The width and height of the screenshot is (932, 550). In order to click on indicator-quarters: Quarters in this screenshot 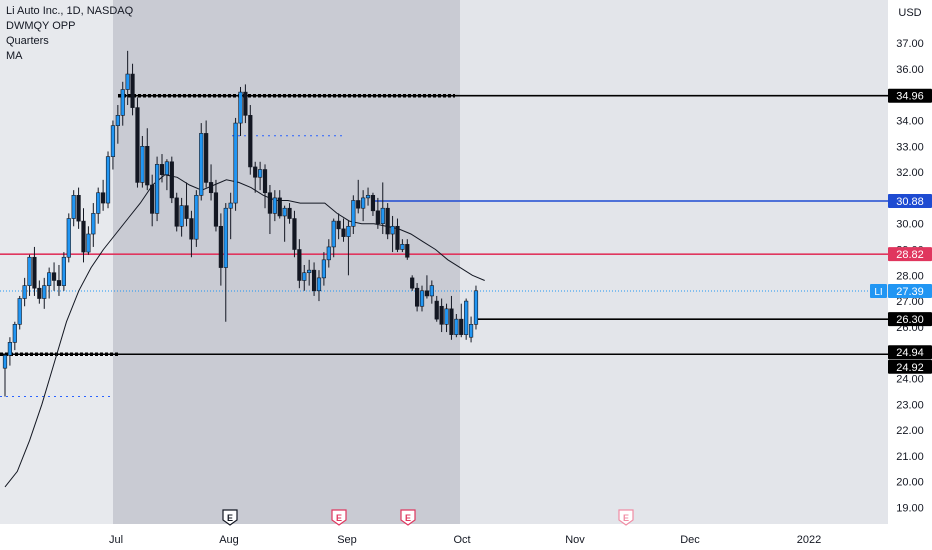, I will do `click(27, 41)`.